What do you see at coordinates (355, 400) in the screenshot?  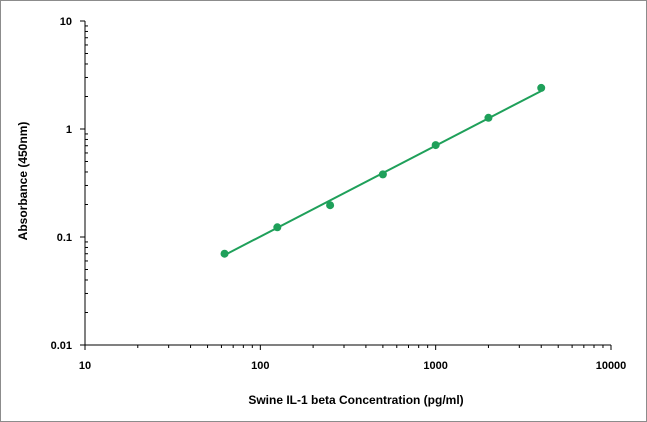 I see `x-axis-title: Swine IL-1 beta Concentration (pg/ml)` at bounding box center [355, 400].